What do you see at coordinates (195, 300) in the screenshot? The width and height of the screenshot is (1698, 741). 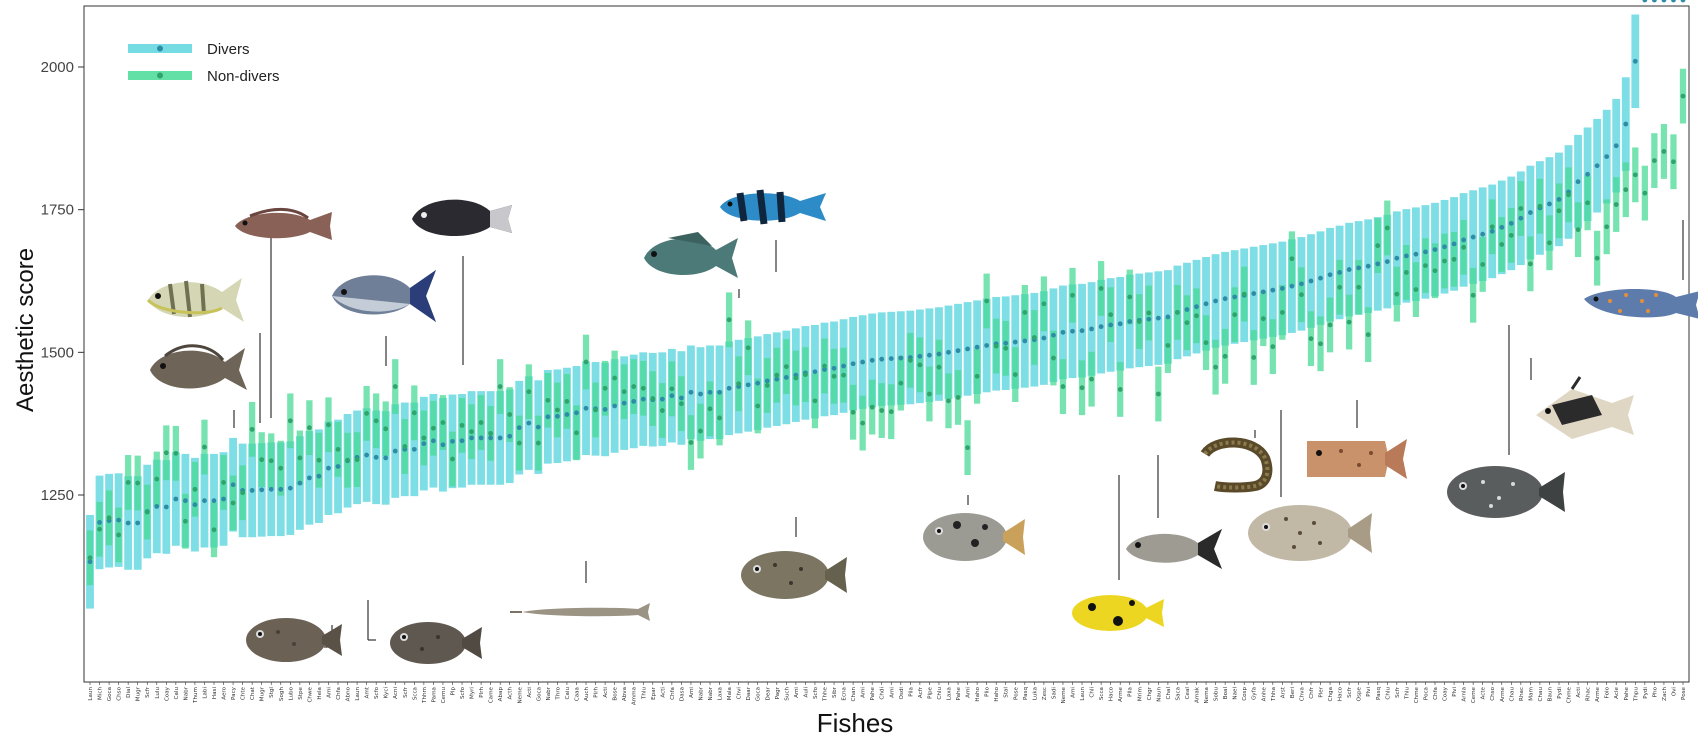 I see `fish-striped-snapper-icon` at bounding box center [195, 300].